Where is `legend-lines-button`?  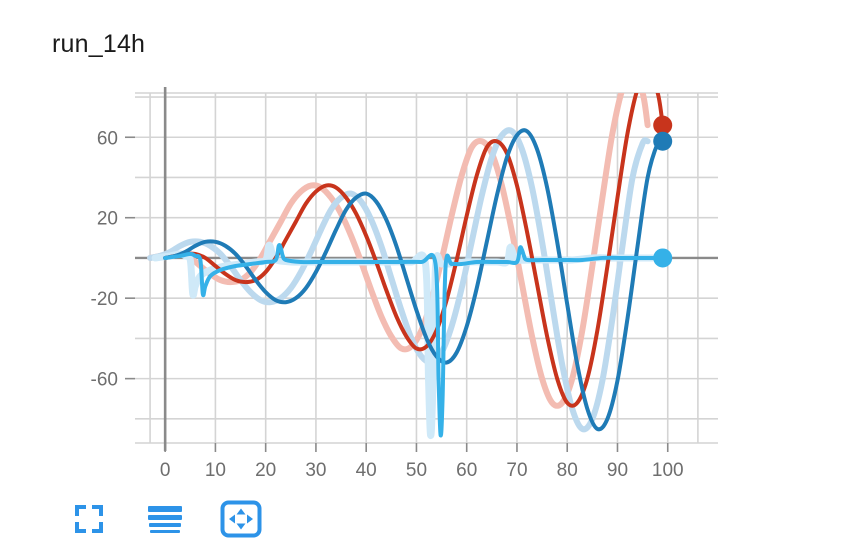
legend-lines-button is located at coordinates (165, 520).